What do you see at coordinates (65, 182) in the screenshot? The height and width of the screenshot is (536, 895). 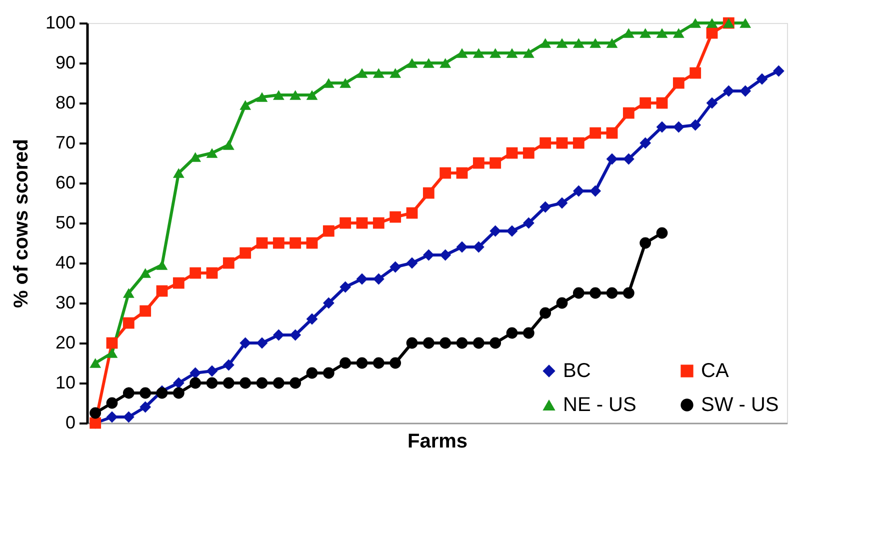 I see `y-tick-label: 60` at bounding box center [65, 182].